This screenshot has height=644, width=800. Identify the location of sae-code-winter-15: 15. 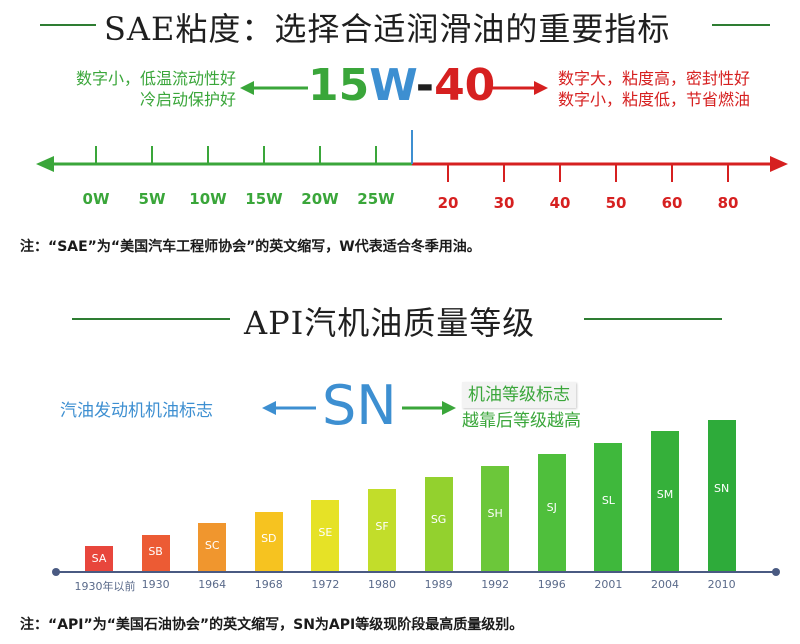
(339, 85).